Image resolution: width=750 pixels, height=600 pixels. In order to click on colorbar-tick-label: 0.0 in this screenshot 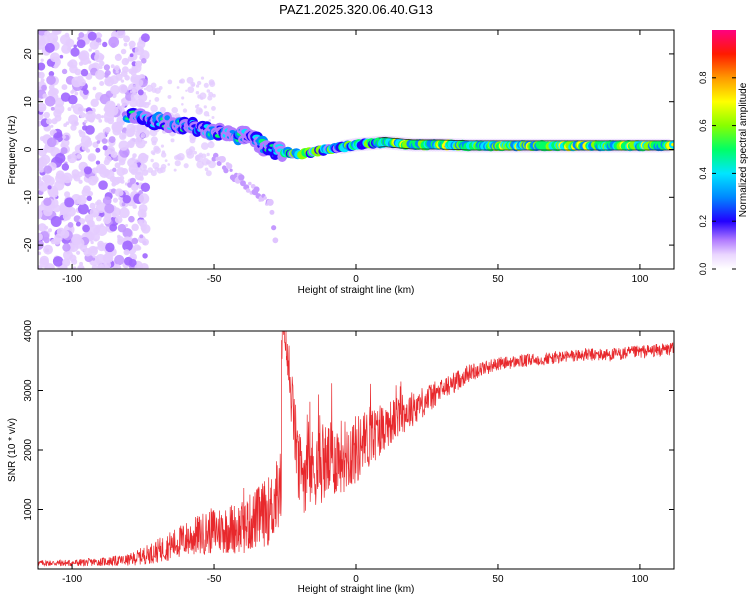, I will do `click(703, 269)`.